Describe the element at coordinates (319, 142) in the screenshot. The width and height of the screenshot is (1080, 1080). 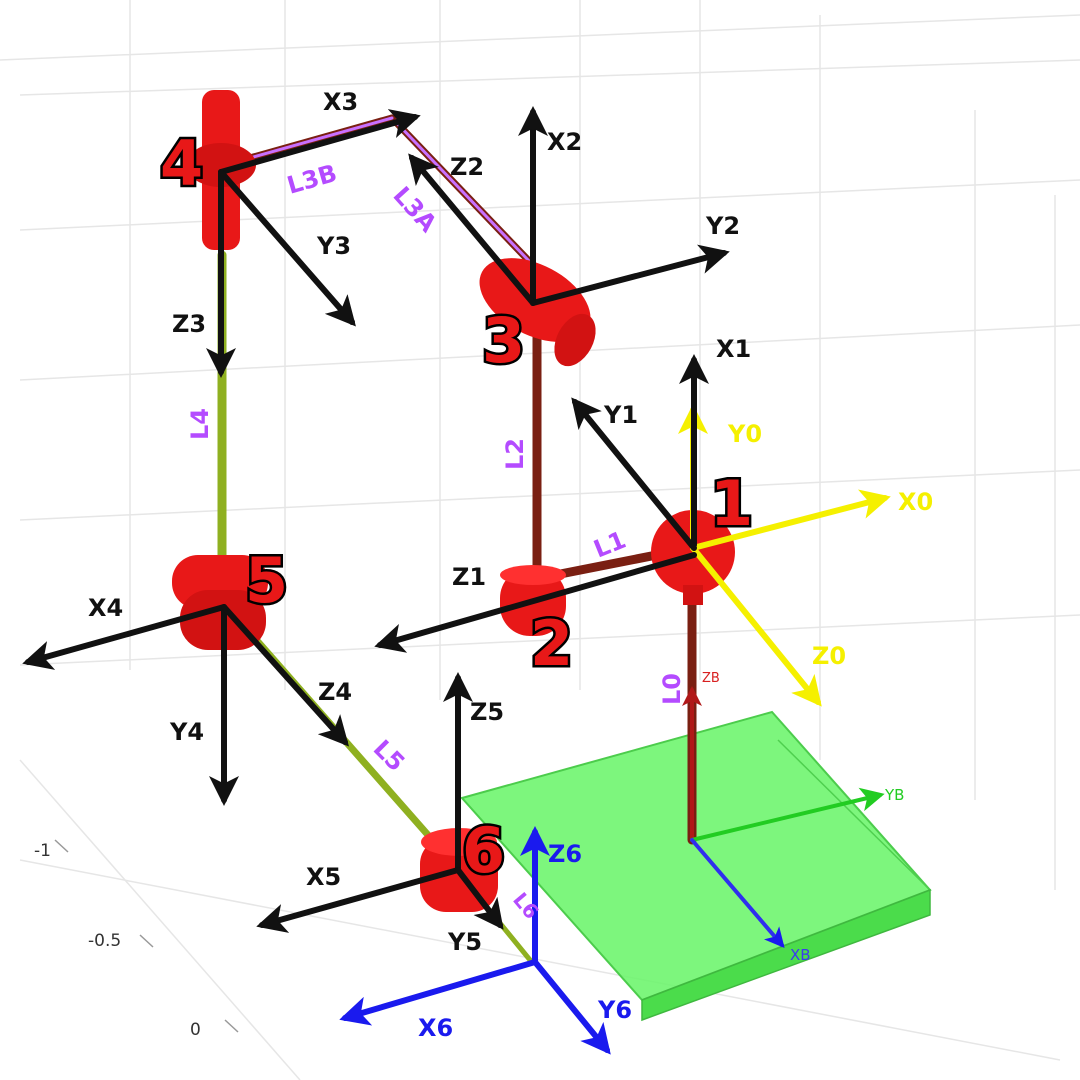
I see `frame3-x-arrow` at that location.